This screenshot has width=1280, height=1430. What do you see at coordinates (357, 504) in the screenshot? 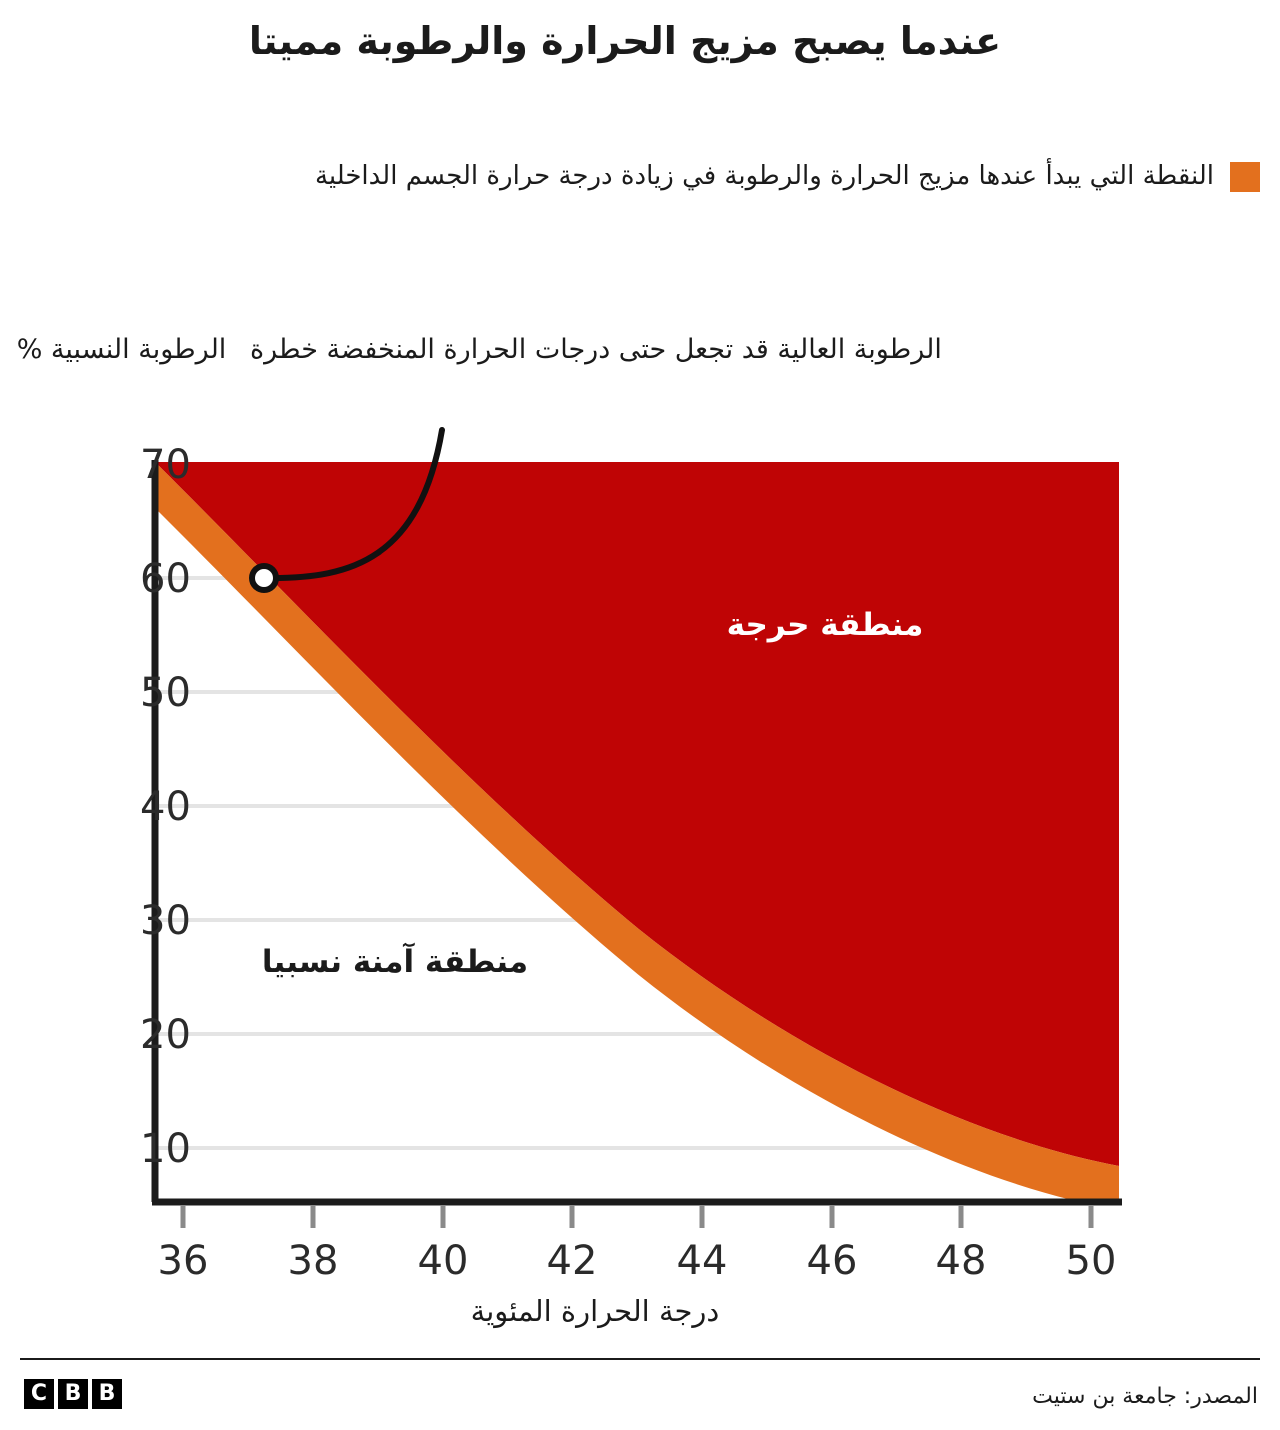
I see `callout-leader-line` at bounding box center [357, 504].